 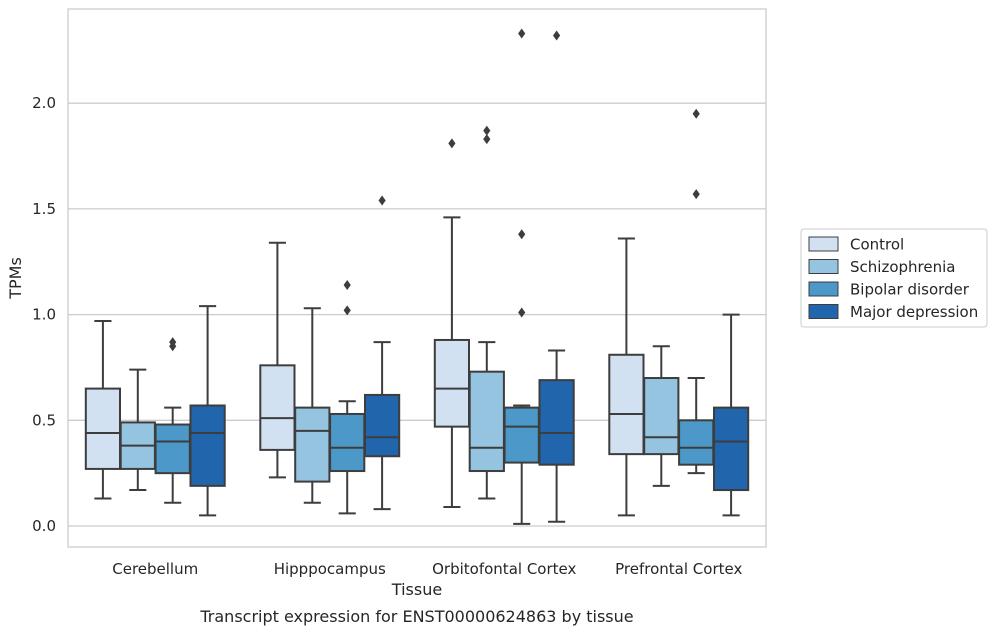 What do you see at coordinates (44, 526) in the screenshot?
I see `y-tick-label: 0.0` at bounding box center [44, 526].